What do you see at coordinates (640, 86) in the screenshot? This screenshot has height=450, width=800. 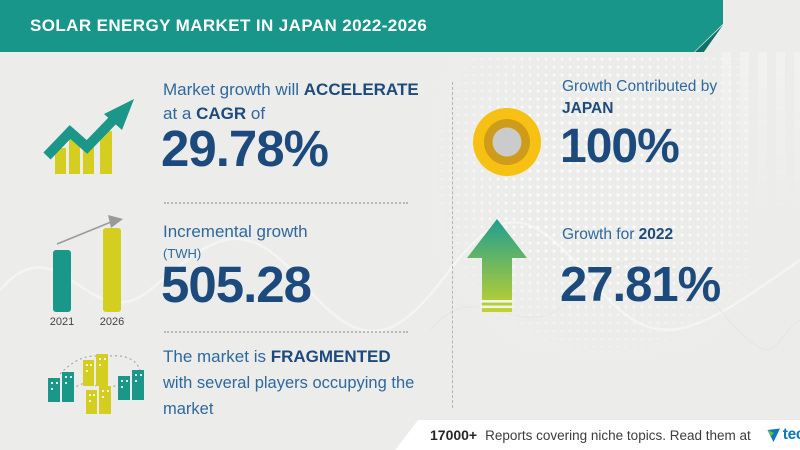 I see `contribution-line1: Growth Contributed by` at bounding box center [640, 86].